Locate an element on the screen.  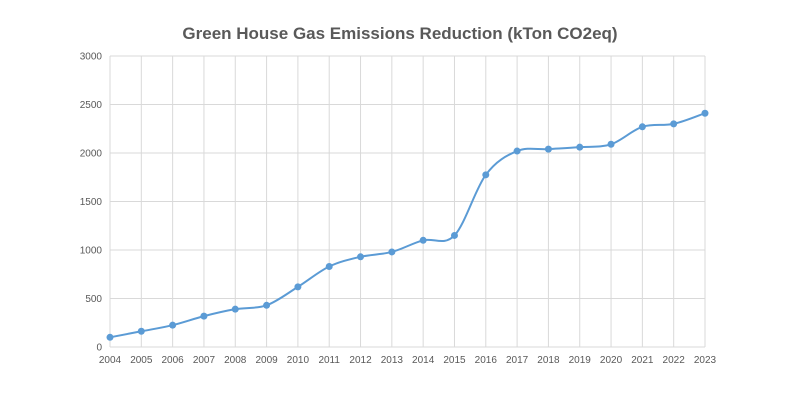
x-tick-label: 2011 is located at coordinates (329, 360).